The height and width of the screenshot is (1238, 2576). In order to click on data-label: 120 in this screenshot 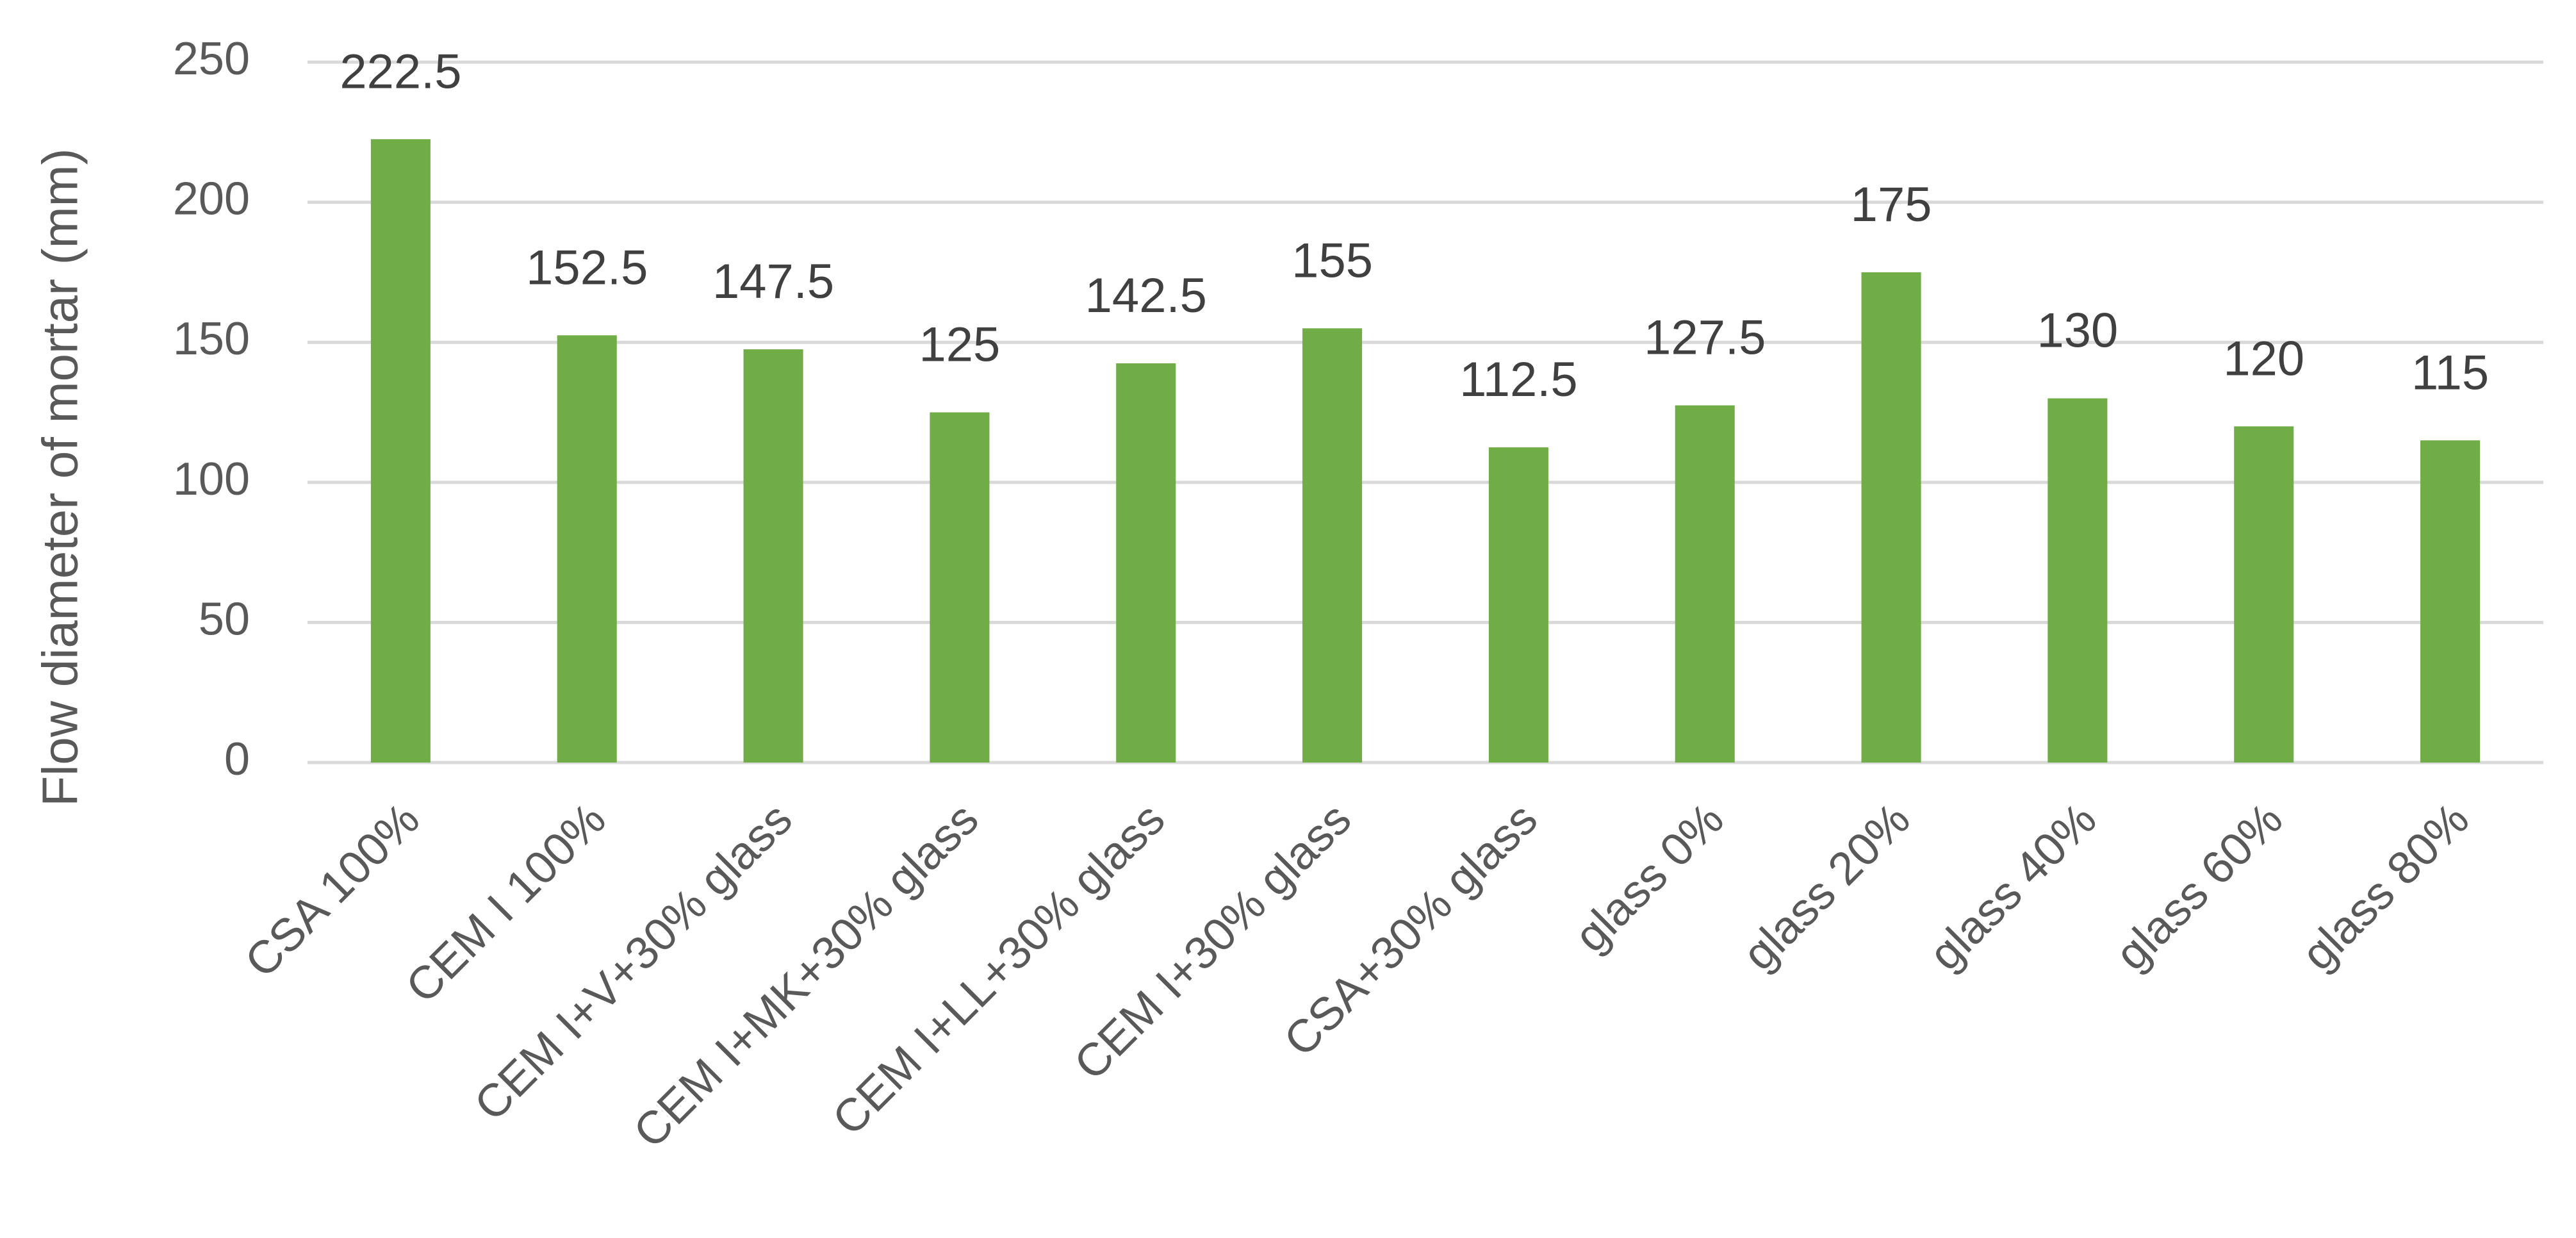, I will do `click(2263, 358)`.